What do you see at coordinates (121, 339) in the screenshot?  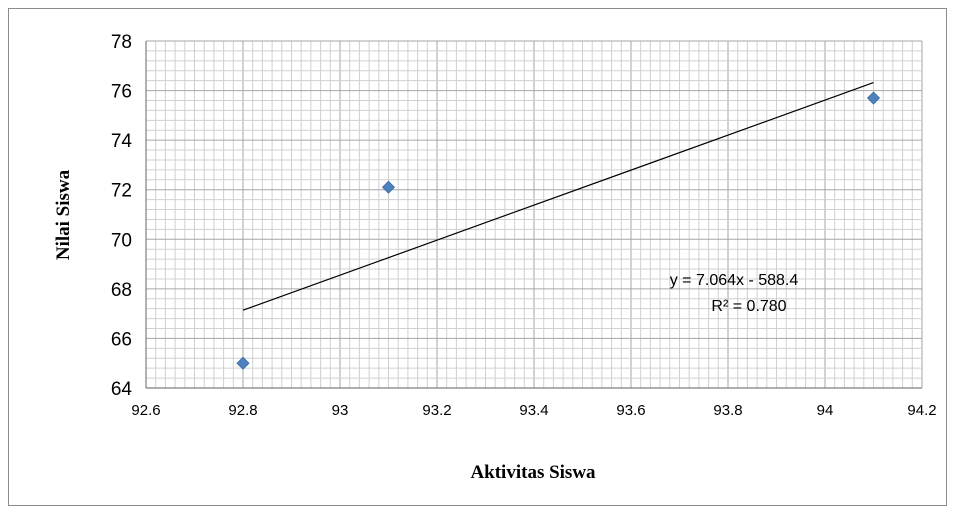 I see `y-tick-label: 66` at bounding box center [121, 339].